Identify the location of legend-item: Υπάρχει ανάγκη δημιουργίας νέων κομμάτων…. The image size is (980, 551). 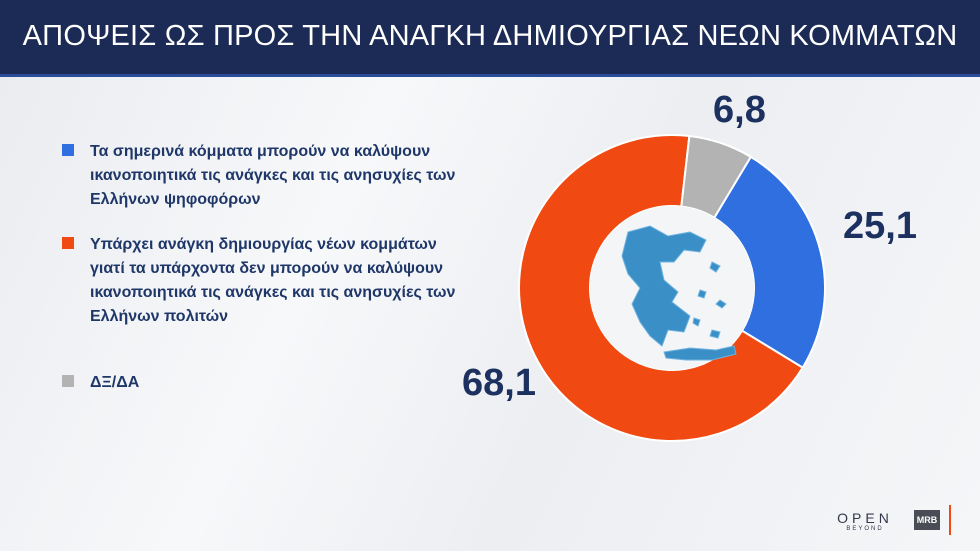
(262, 281).